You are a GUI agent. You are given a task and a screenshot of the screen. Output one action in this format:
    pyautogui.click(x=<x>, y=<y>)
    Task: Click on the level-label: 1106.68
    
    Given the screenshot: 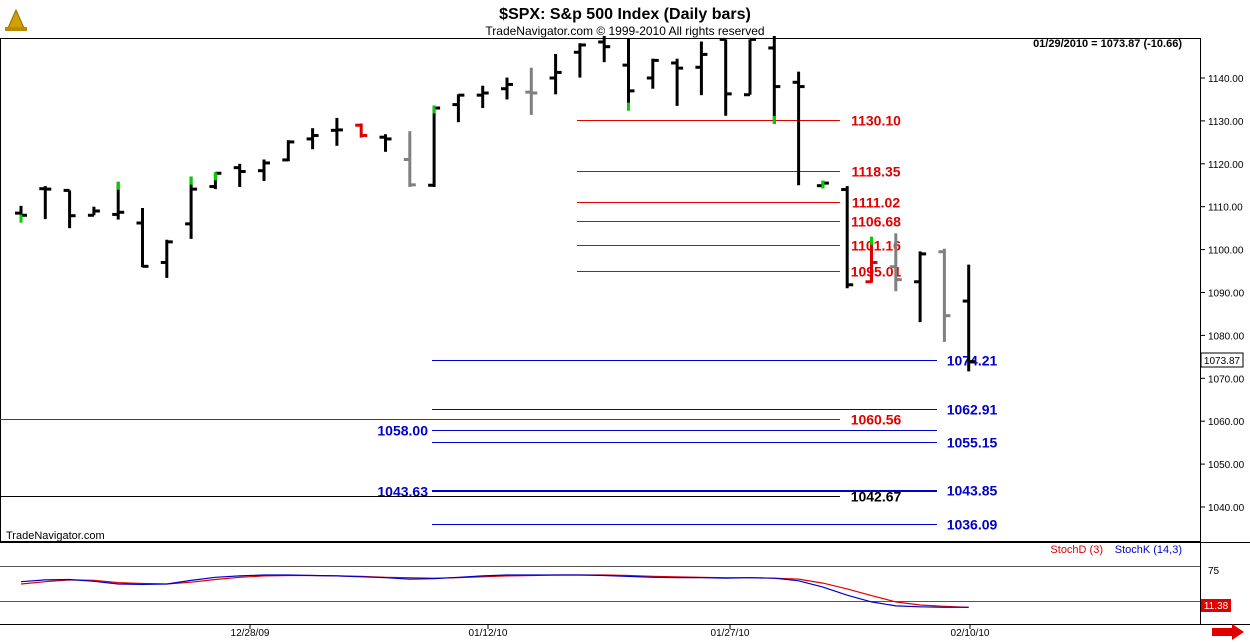 What is the action you would take?
    pyautogui.click(x=876, y=222)
    